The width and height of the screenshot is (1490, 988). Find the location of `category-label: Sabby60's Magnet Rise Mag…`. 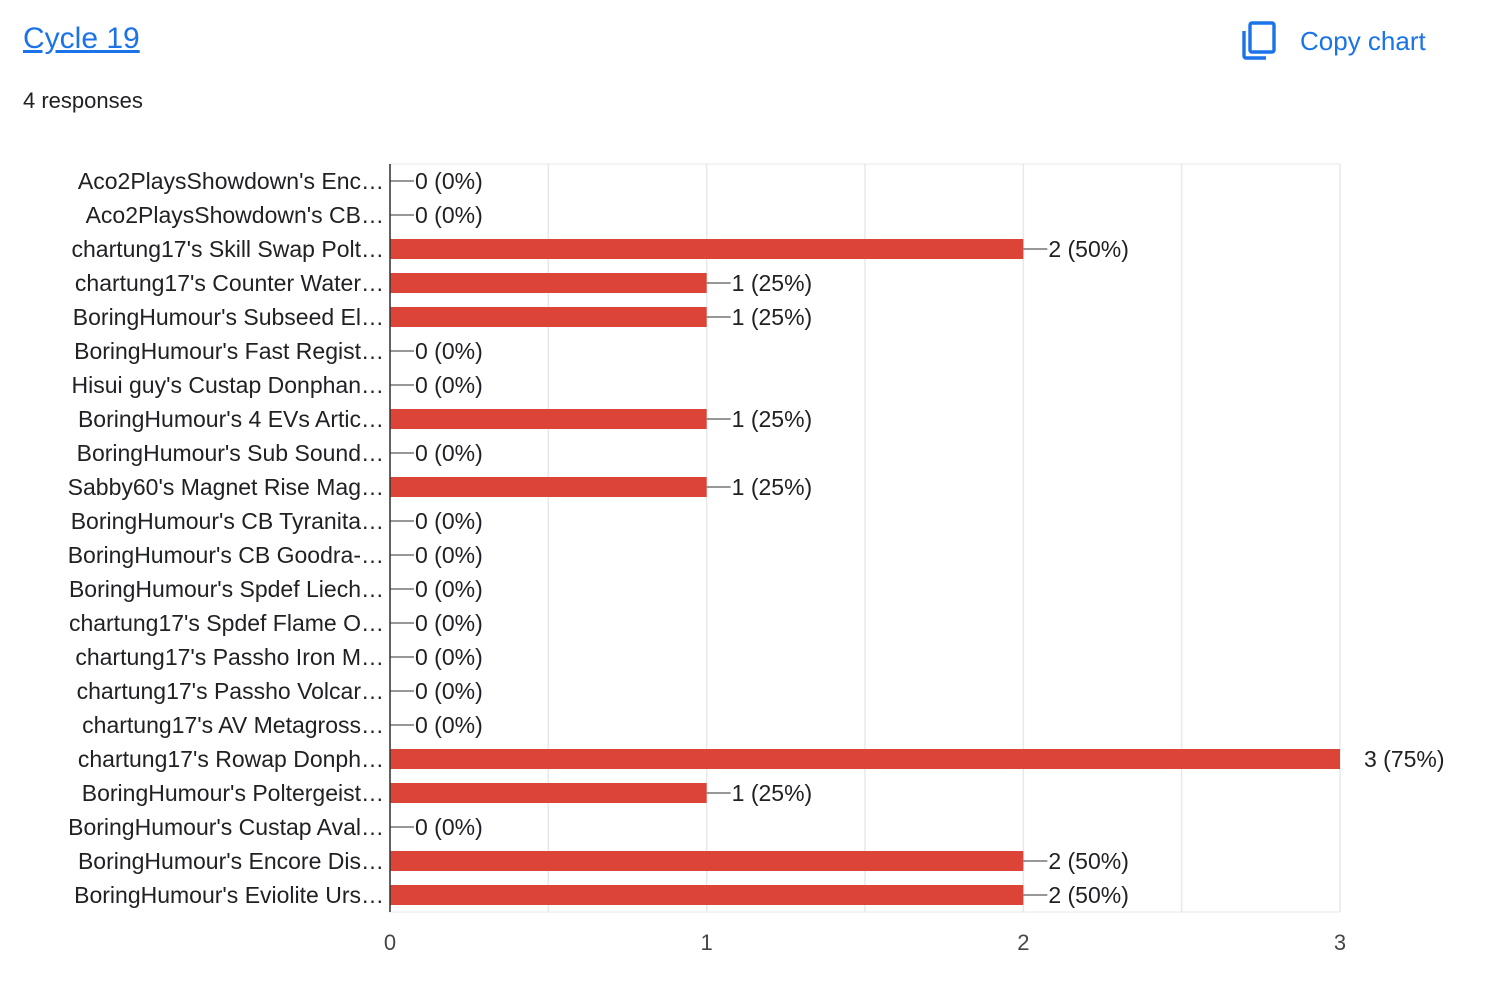

category-label: Sabby60's Magnet Rise Mag… is located at coordinates (226, 487).